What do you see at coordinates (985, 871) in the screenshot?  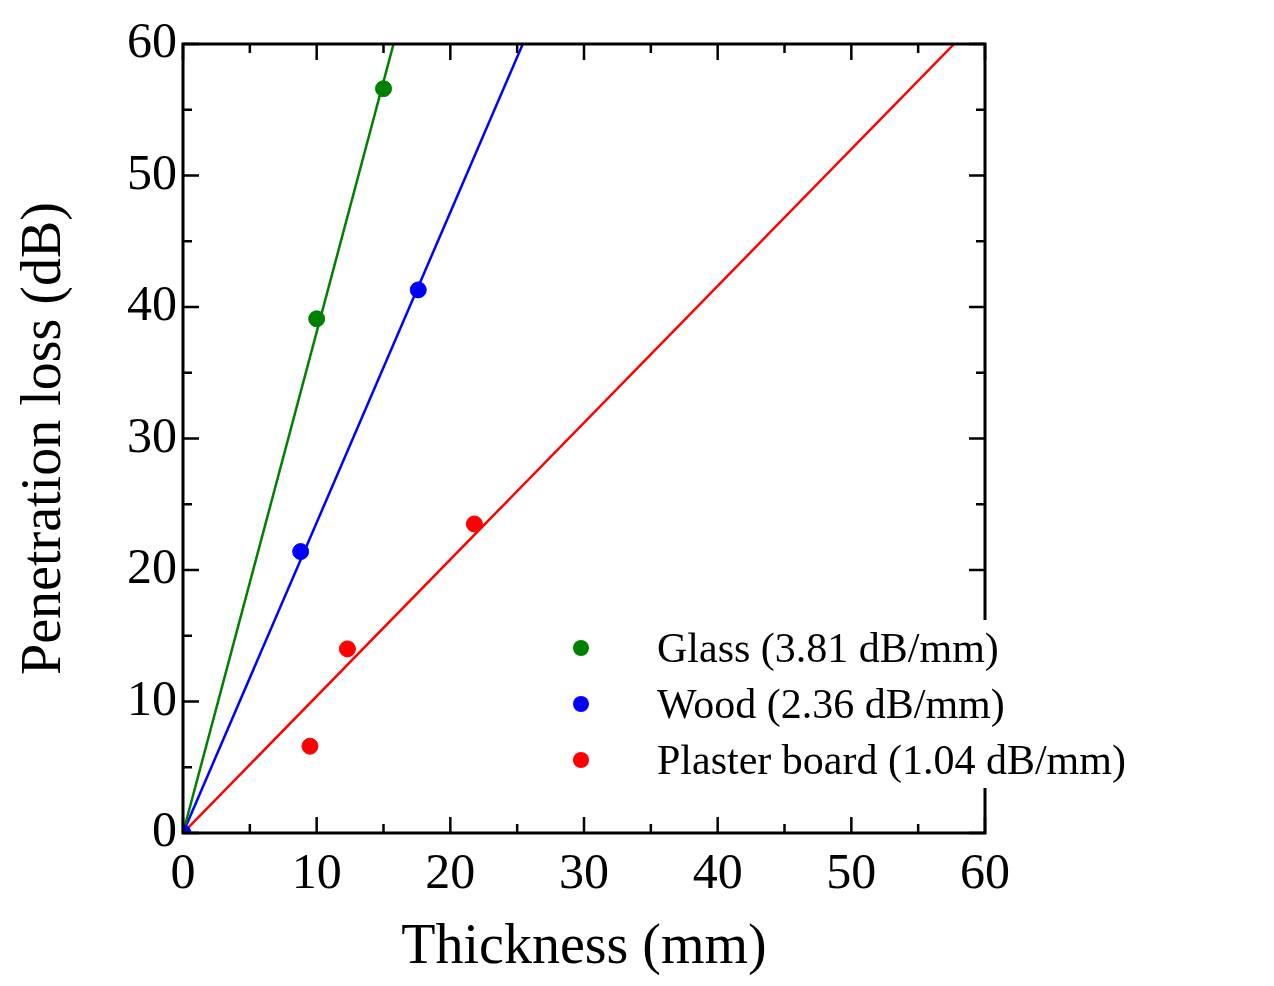 I see `x-tick-label: 60` at bounding box center [985, 871].